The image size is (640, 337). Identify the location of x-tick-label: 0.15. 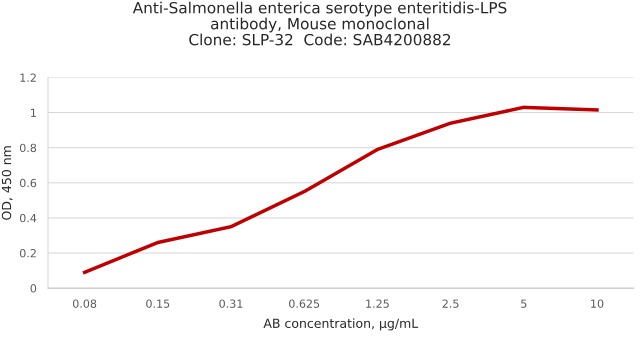
(158, 303).